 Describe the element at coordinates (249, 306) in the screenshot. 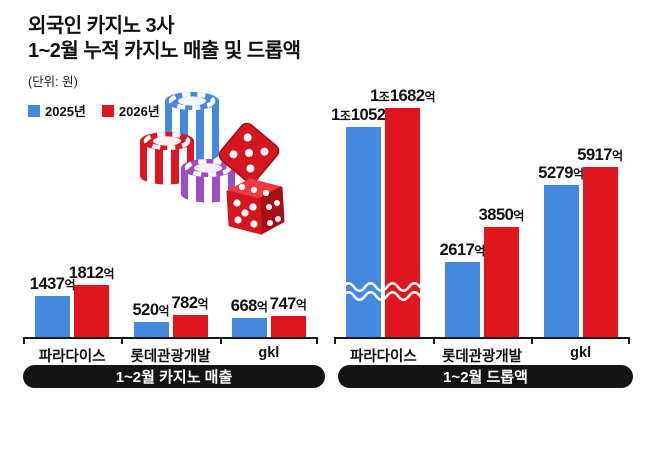

I see `value-label: 668억` at that location.